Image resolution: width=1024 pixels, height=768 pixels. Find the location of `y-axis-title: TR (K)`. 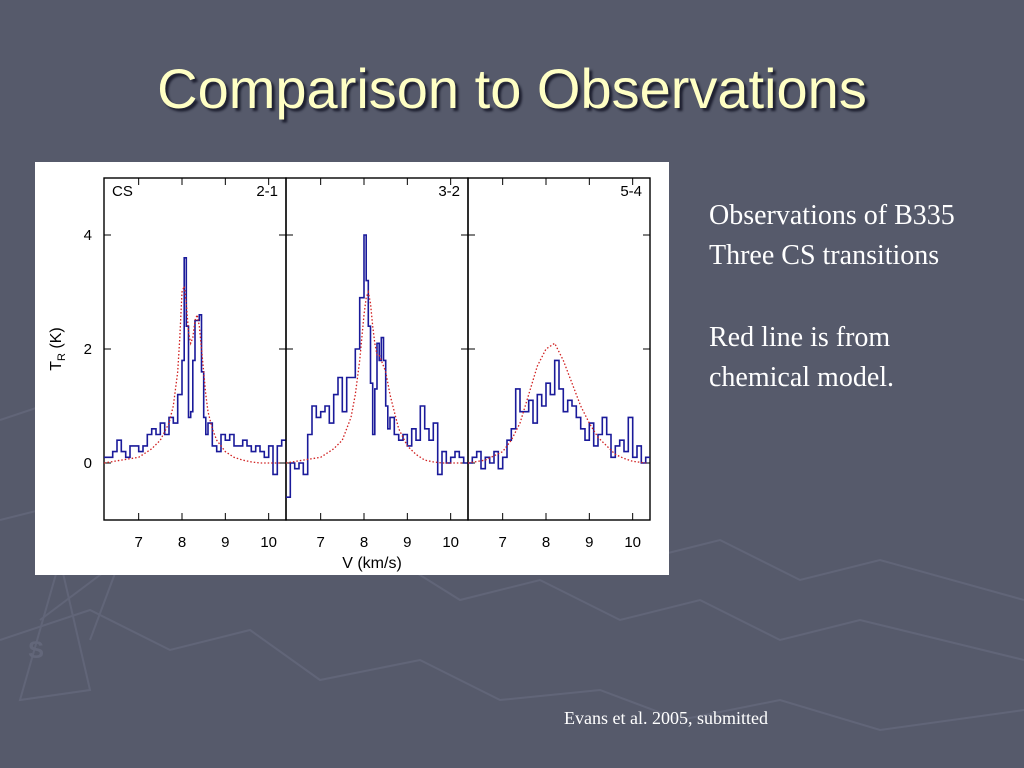

y-axis-title: TR (K) is located at coordinates (58, 349).